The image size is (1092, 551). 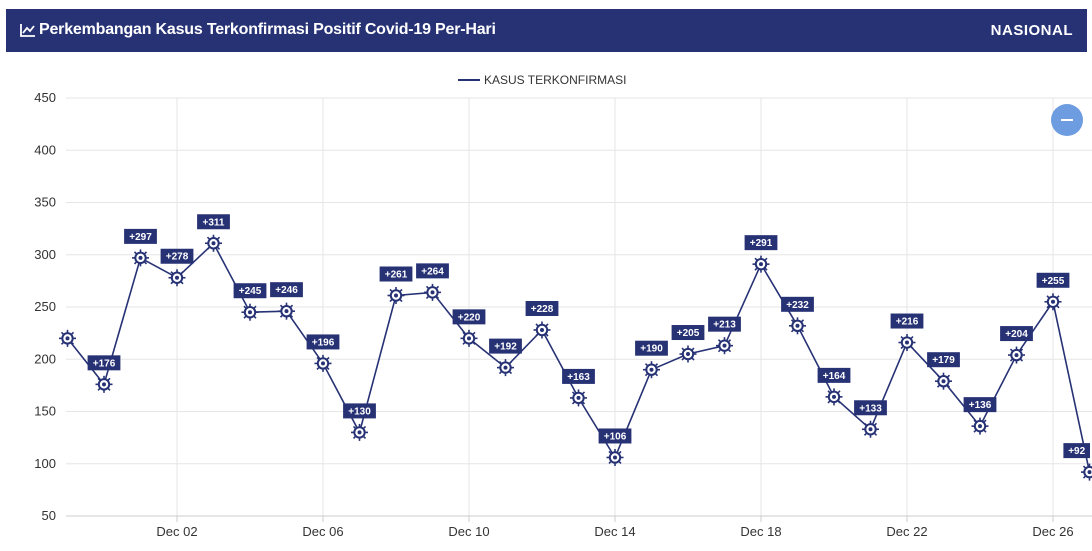 What do you see at coordinates (45, 97) in the screenshot?
I see `y-tick-label: 450` at bounding box center [45, 97].